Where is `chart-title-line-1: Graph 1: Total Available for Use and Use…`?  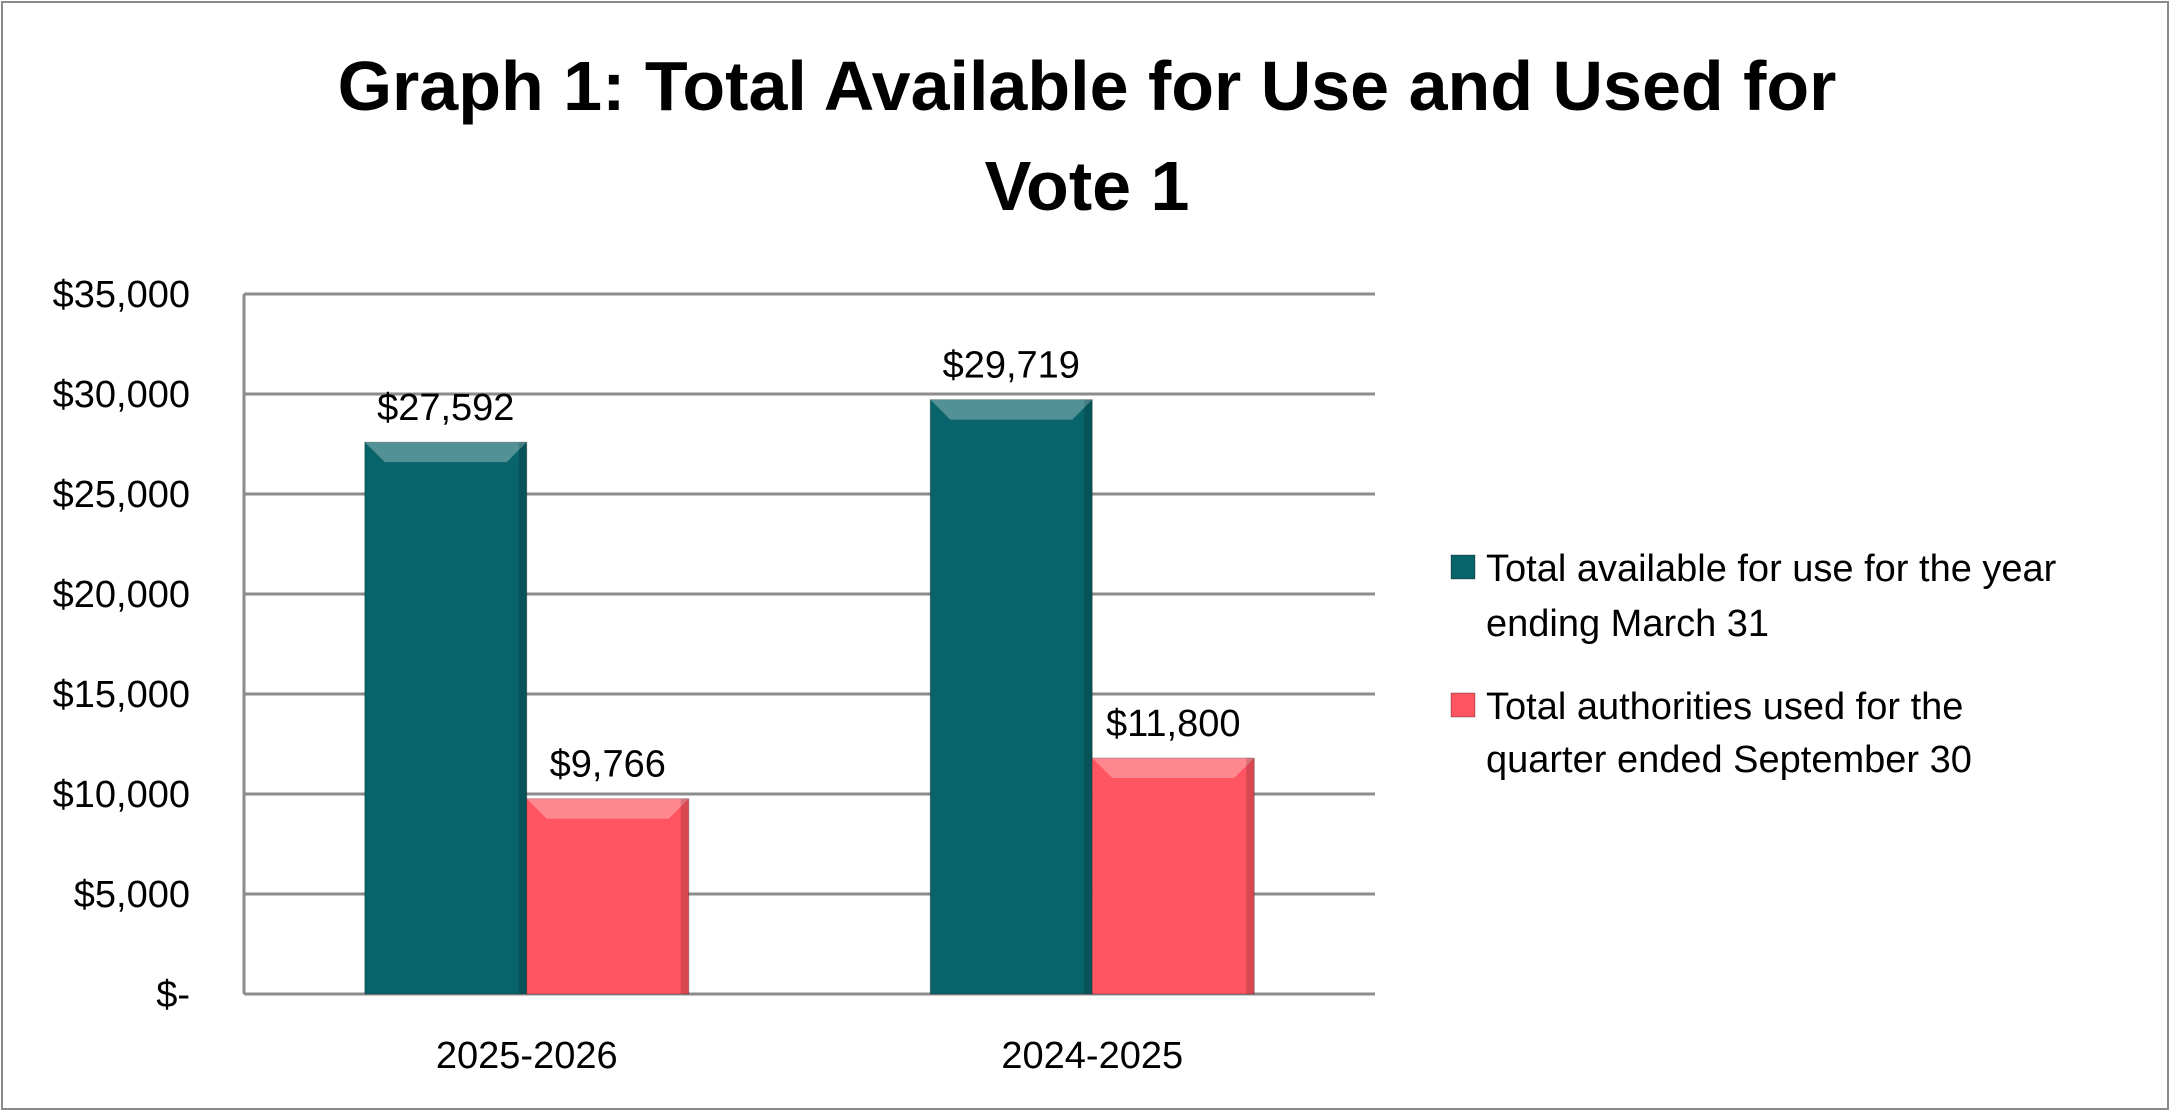 chart-title-line-1: Graph 1: Total Available for Use and Use… is located at coordinates (1087, 86).